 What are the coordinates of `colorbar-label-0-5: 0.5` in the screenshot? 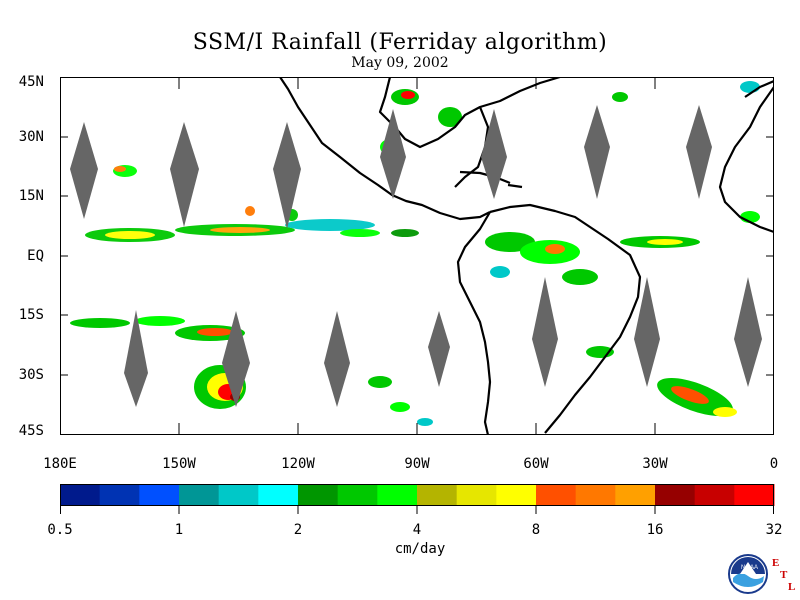 It's located at (60, 530).